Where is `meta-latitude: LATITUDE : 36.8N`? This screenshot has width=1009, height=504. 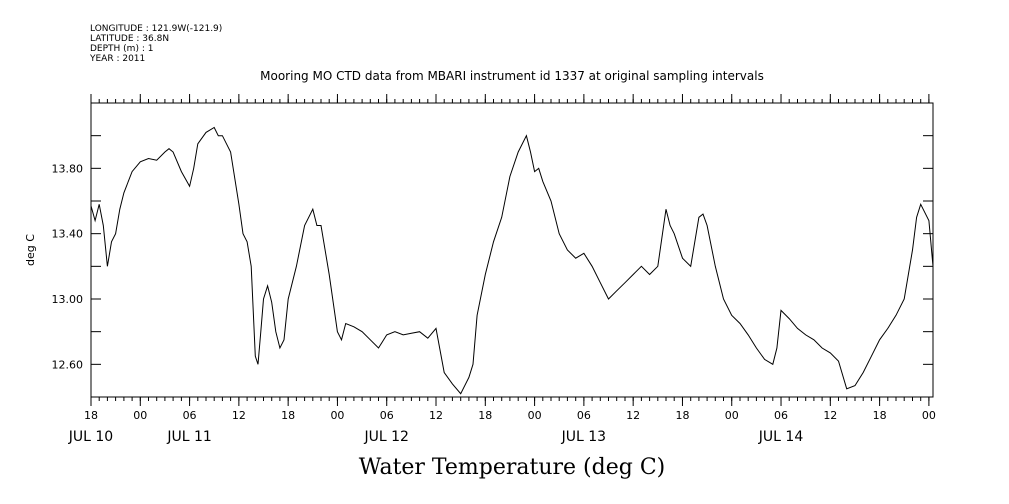 meta-latitude: LATITUDE : 36.8N is located at coordinates (129, 39).